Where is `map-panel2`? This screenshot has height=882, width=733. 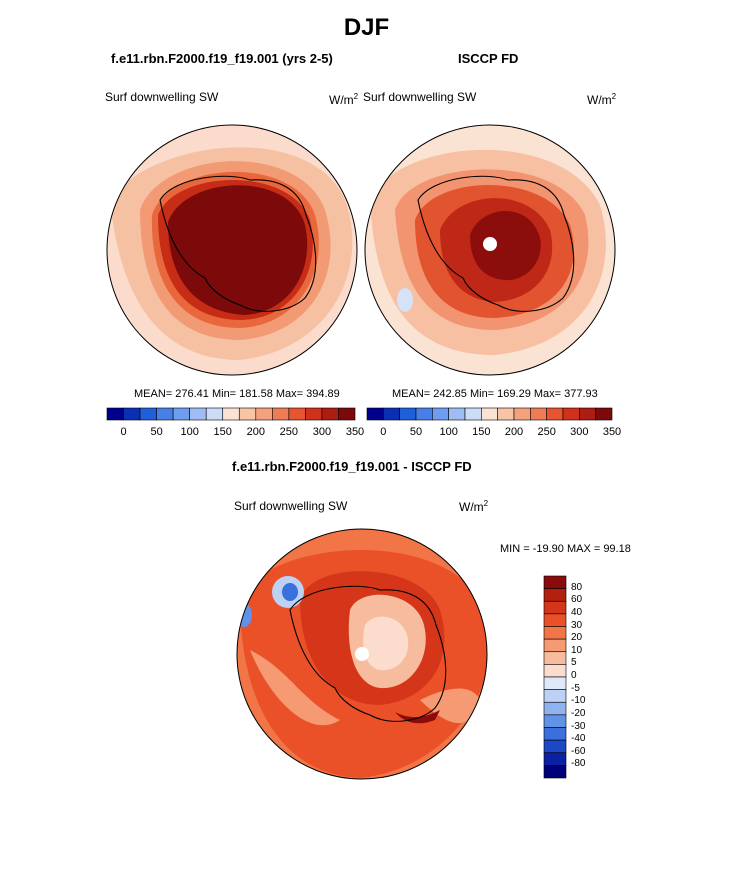 map-panel2 is located at coordinates (490, 250).